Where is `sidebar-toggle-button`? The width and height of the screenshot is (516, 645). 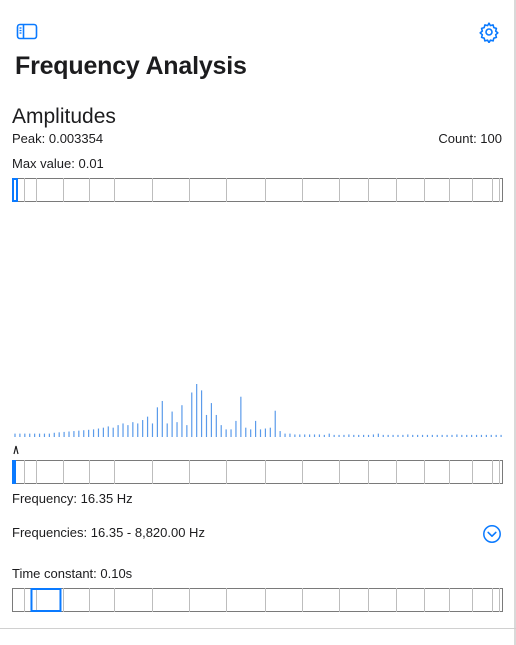
sidebar-toggle-button is located at coordinates (27, 32).